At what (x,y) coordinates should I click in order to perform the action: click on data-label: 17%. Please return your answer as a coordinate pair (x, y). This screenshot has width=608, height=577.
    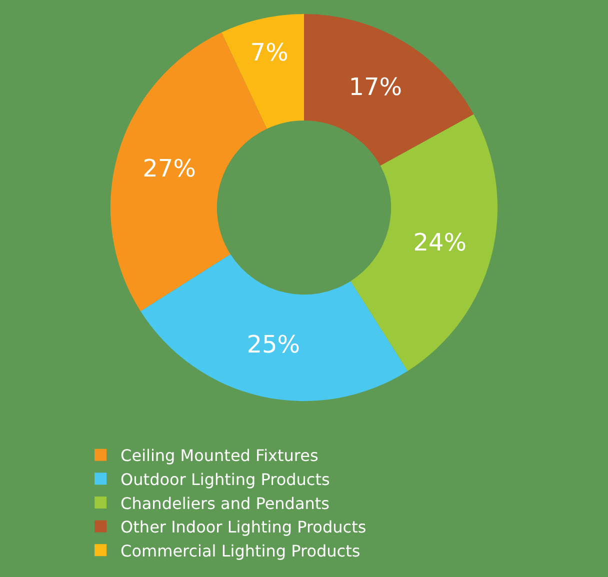
    Looking at the image, I should click on (375, 86).